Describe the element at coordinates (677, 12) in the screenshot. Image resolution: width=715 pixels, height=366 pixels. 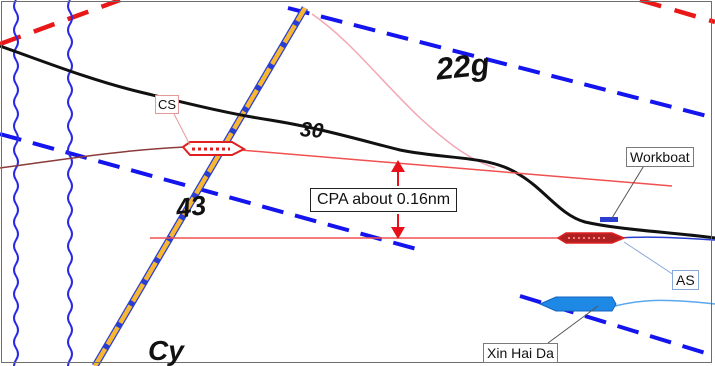
I see `red-dashed-boundary-top-right` at that location.